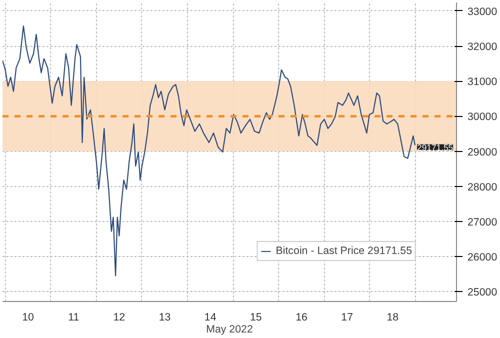 The width and height of the screenshot is (500, 338). Describe the element at coordinates (210, 318) in the screenshot. I see `x-tick-label: 14` at that location.